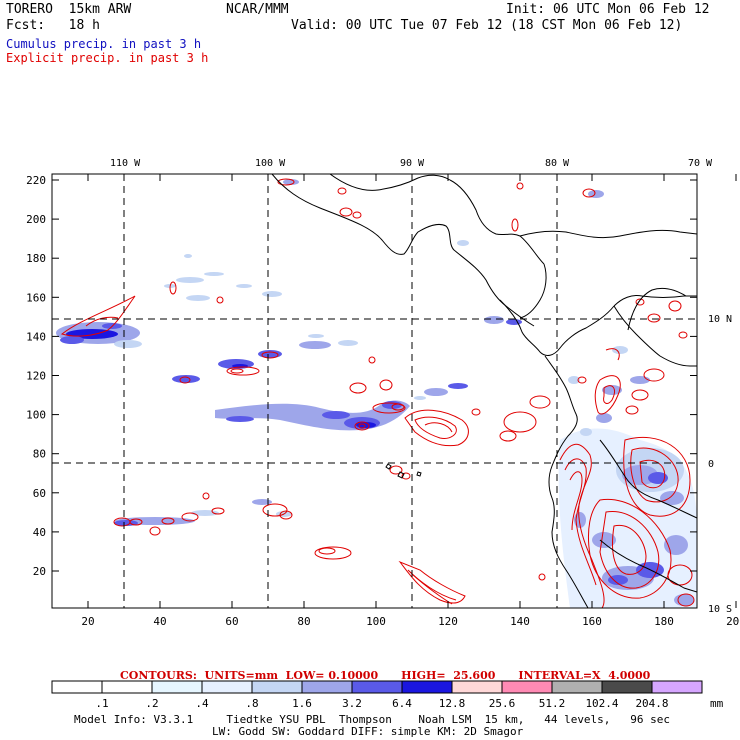  Describe the element at coordinates (270, 163) in the screenshot. I see `lon-label-100w: 100 W` at that location.